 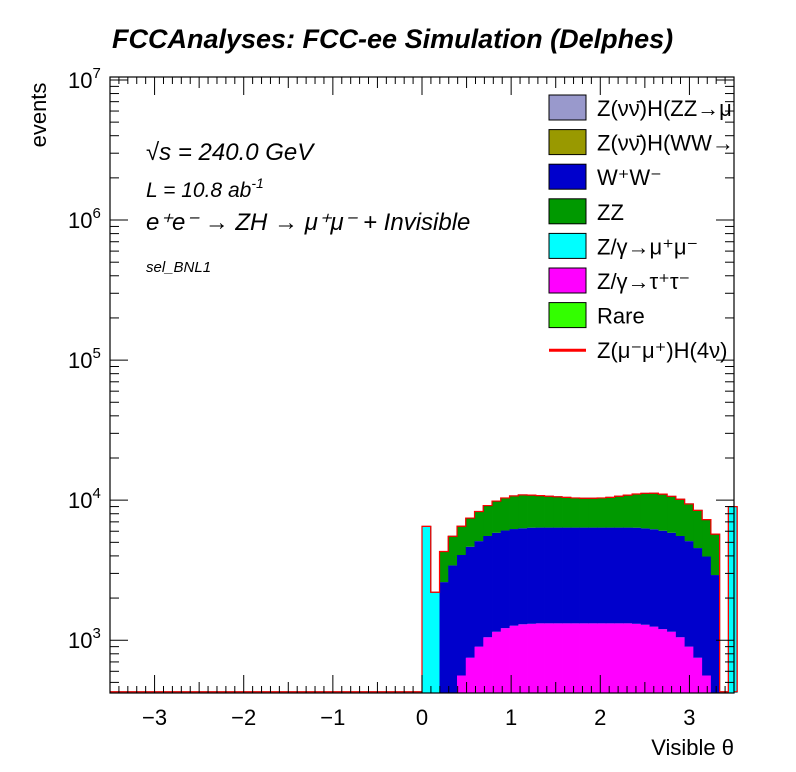 What do you see at coordinates (596, 315) in the screenshot?
I see `legend-item-rare: Rare` at bounding box center [596, 315].